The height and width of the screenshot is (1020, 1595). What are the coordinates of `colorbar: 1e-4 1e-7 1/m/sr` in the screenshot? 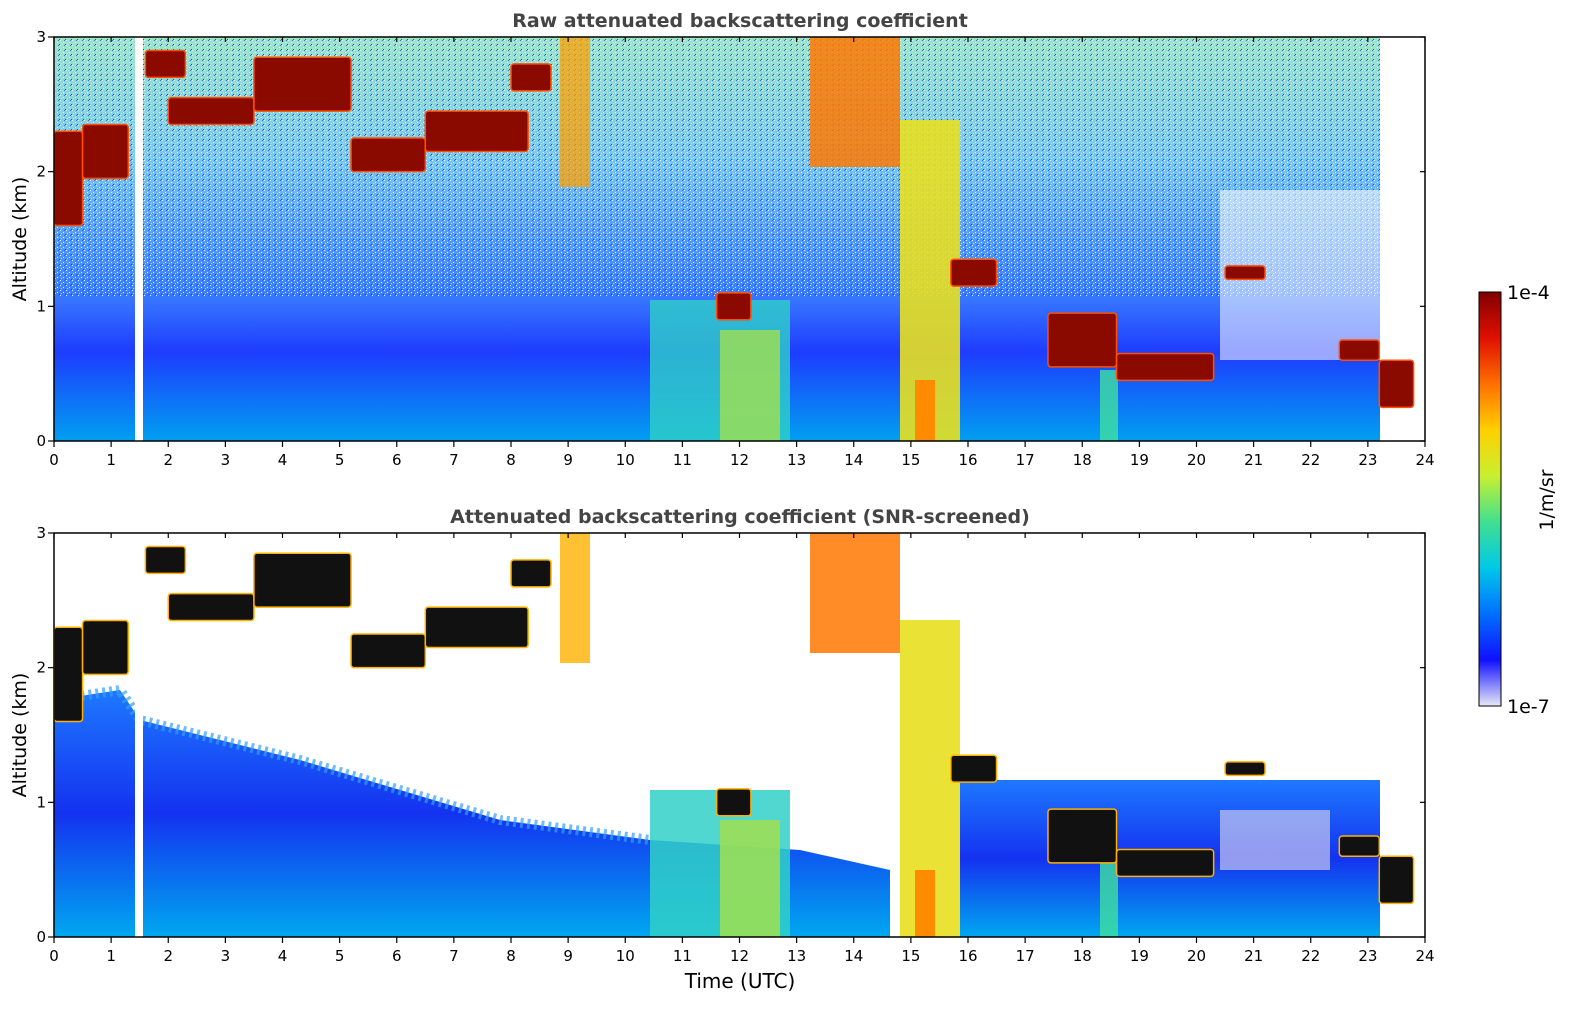 It's located at (1518, 500).